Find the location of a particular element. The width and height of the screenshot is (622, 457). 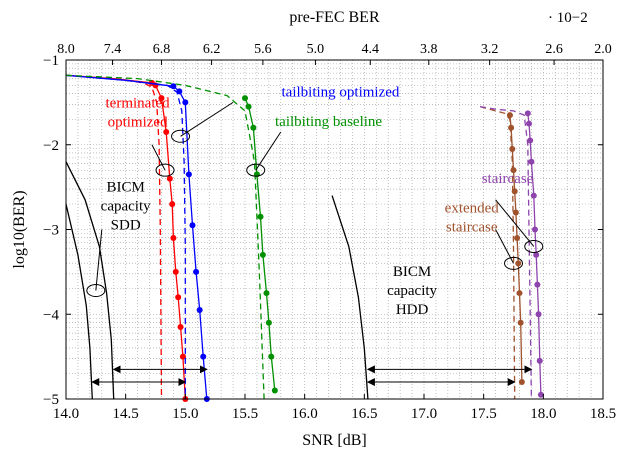

annotation-text: tailbiting optimized is located at coordinates (341, 92).